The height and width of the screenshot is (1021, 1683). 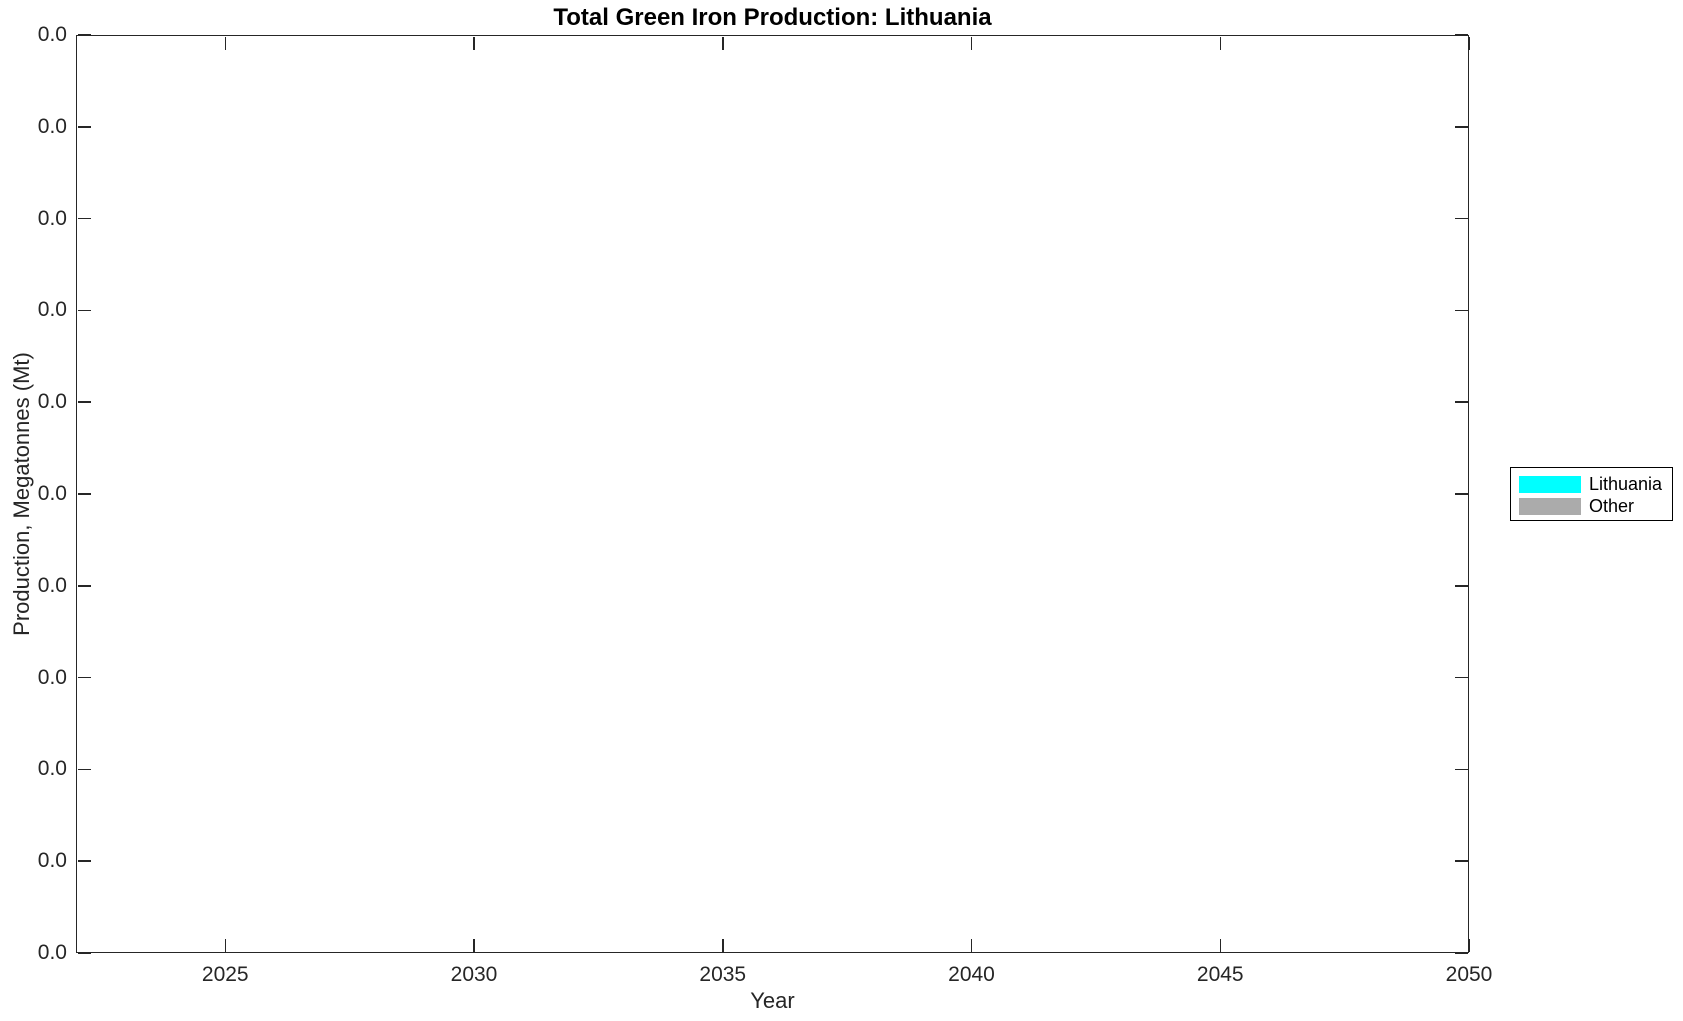 I want to click on x-tick-label: 2025, so click(x=225, y=974).